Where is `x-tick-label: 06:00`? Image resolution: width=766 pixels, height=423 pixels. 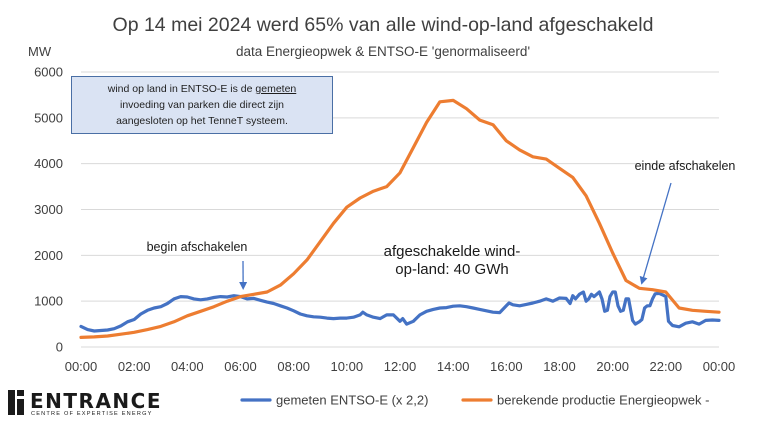 x-tick-label: 06:00 is located at coordinates (240, 366).